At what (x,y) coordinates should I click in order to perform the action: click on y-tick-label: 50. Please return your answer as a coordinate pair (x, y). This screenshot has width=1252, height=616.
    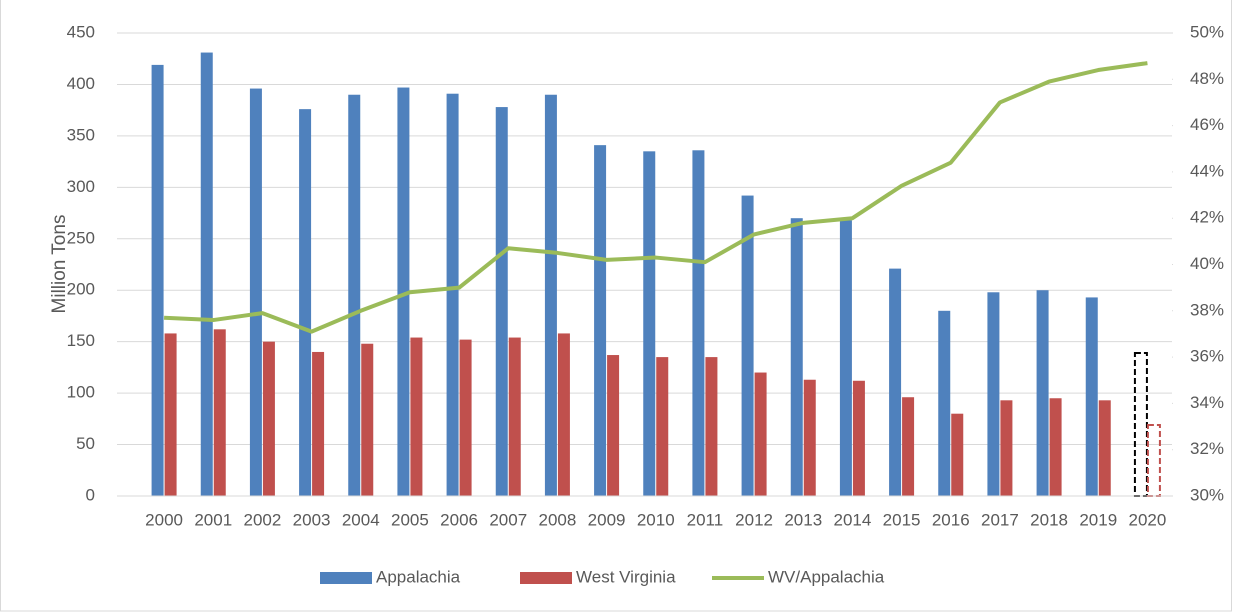
    Looking at the image, I should click on (85, 443).